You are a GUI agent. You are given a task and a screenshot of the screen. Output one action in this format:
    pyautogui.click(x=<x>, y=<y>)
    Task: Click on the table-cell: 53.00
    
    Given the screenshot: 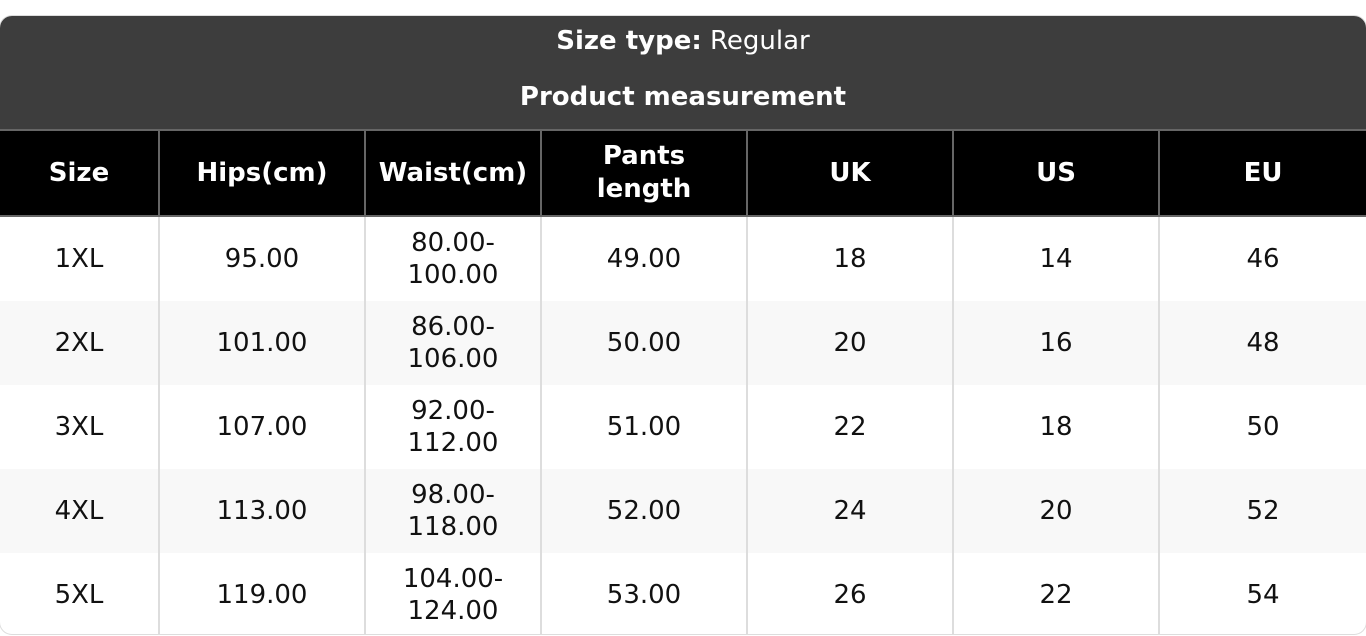 What is the action you would take?
    pyautogui.click(x=644, y=593)
    